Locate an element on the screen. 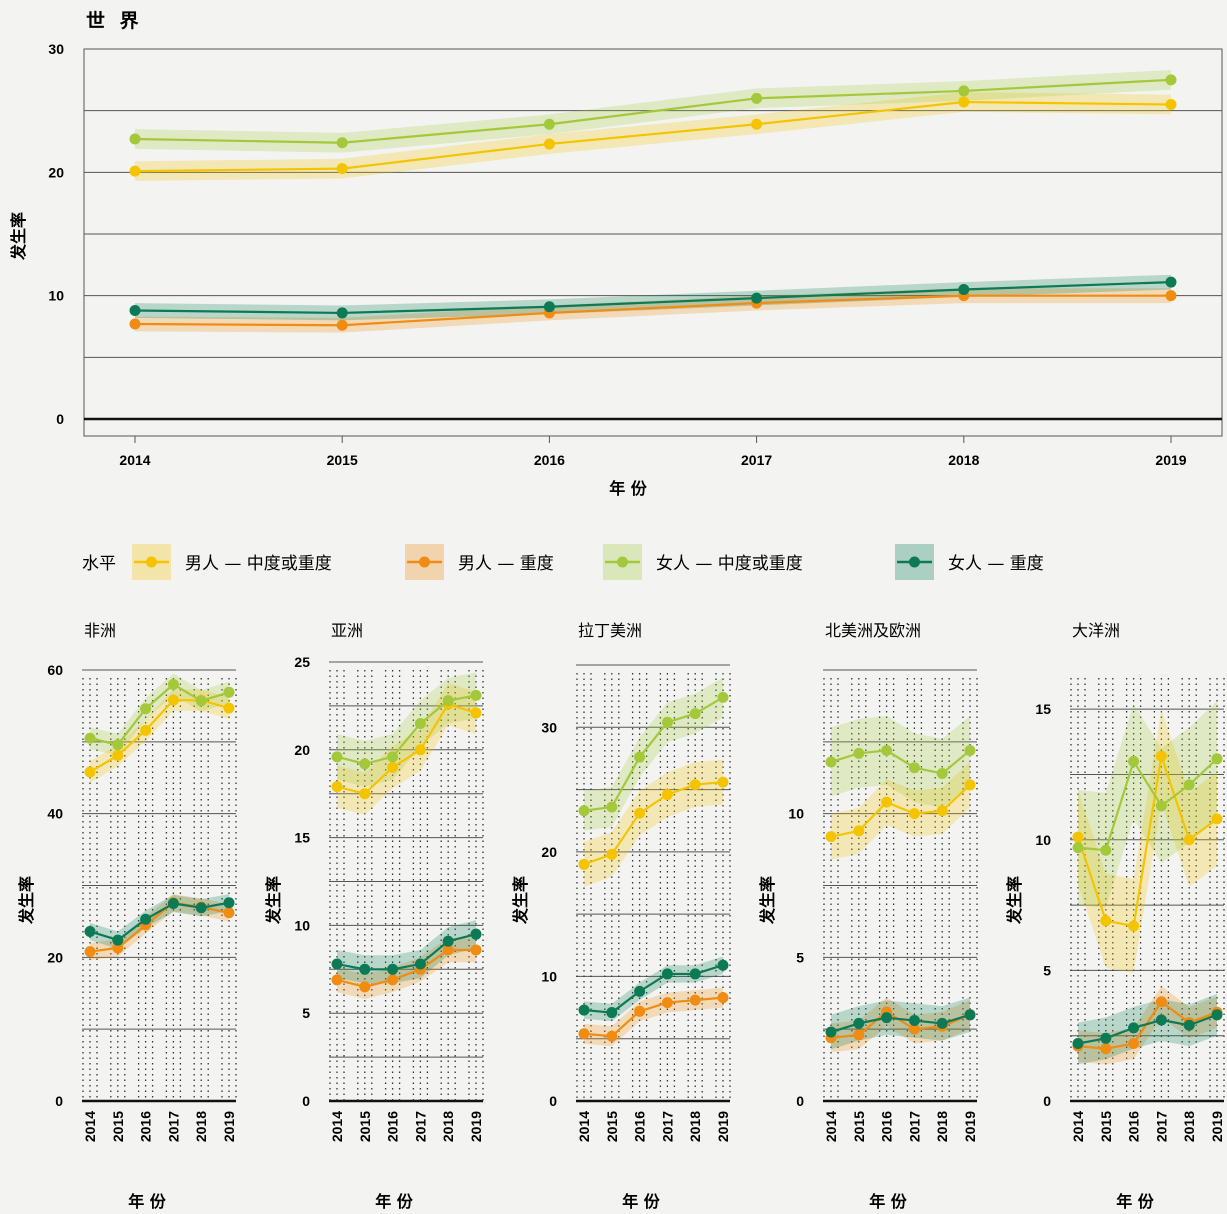 The height and width of the screenshot is (1214, 1227). y-tick-label: 15 is located at coordinates (1043, 709).